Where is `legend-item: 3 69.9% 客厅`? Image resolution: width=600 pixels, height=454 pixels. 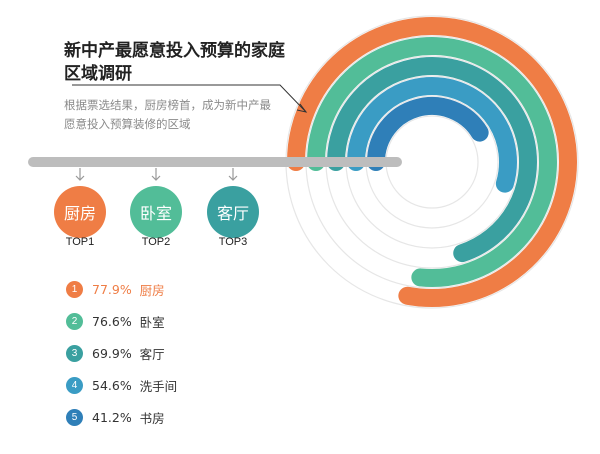
legend-item: 3 69.9% 客厅 is located at coordinates (115, 353).